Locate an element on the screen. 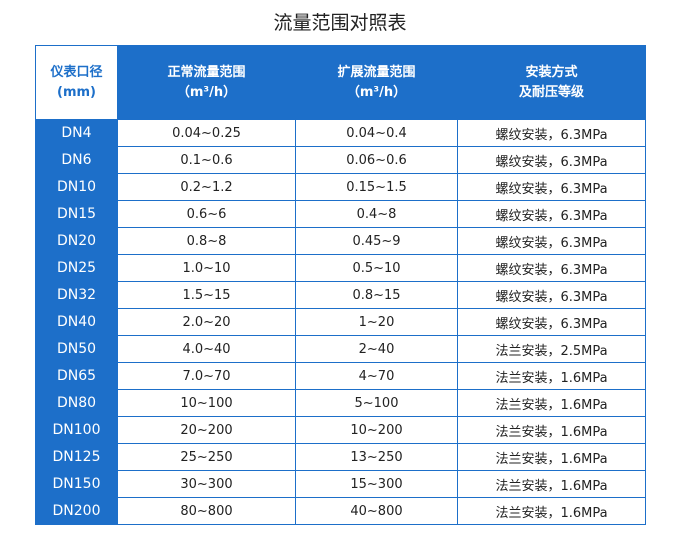  table-row: DN65 7.0~70 4~70 法兰安装，1.6MPa is located at coordinates (340, 376).